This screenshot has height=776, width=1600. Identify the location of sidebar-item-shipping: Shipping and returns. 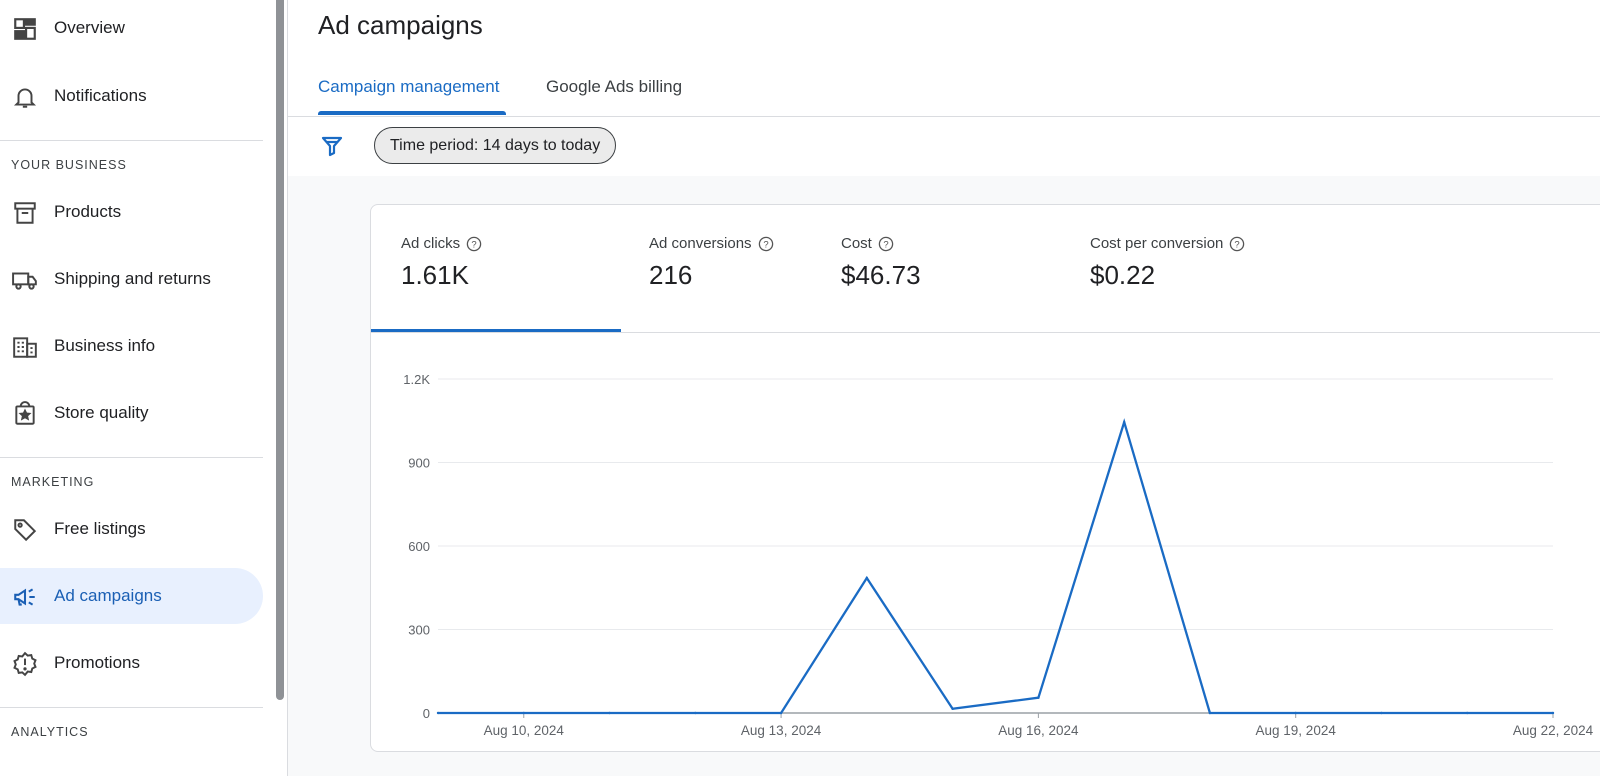
(131, 279).